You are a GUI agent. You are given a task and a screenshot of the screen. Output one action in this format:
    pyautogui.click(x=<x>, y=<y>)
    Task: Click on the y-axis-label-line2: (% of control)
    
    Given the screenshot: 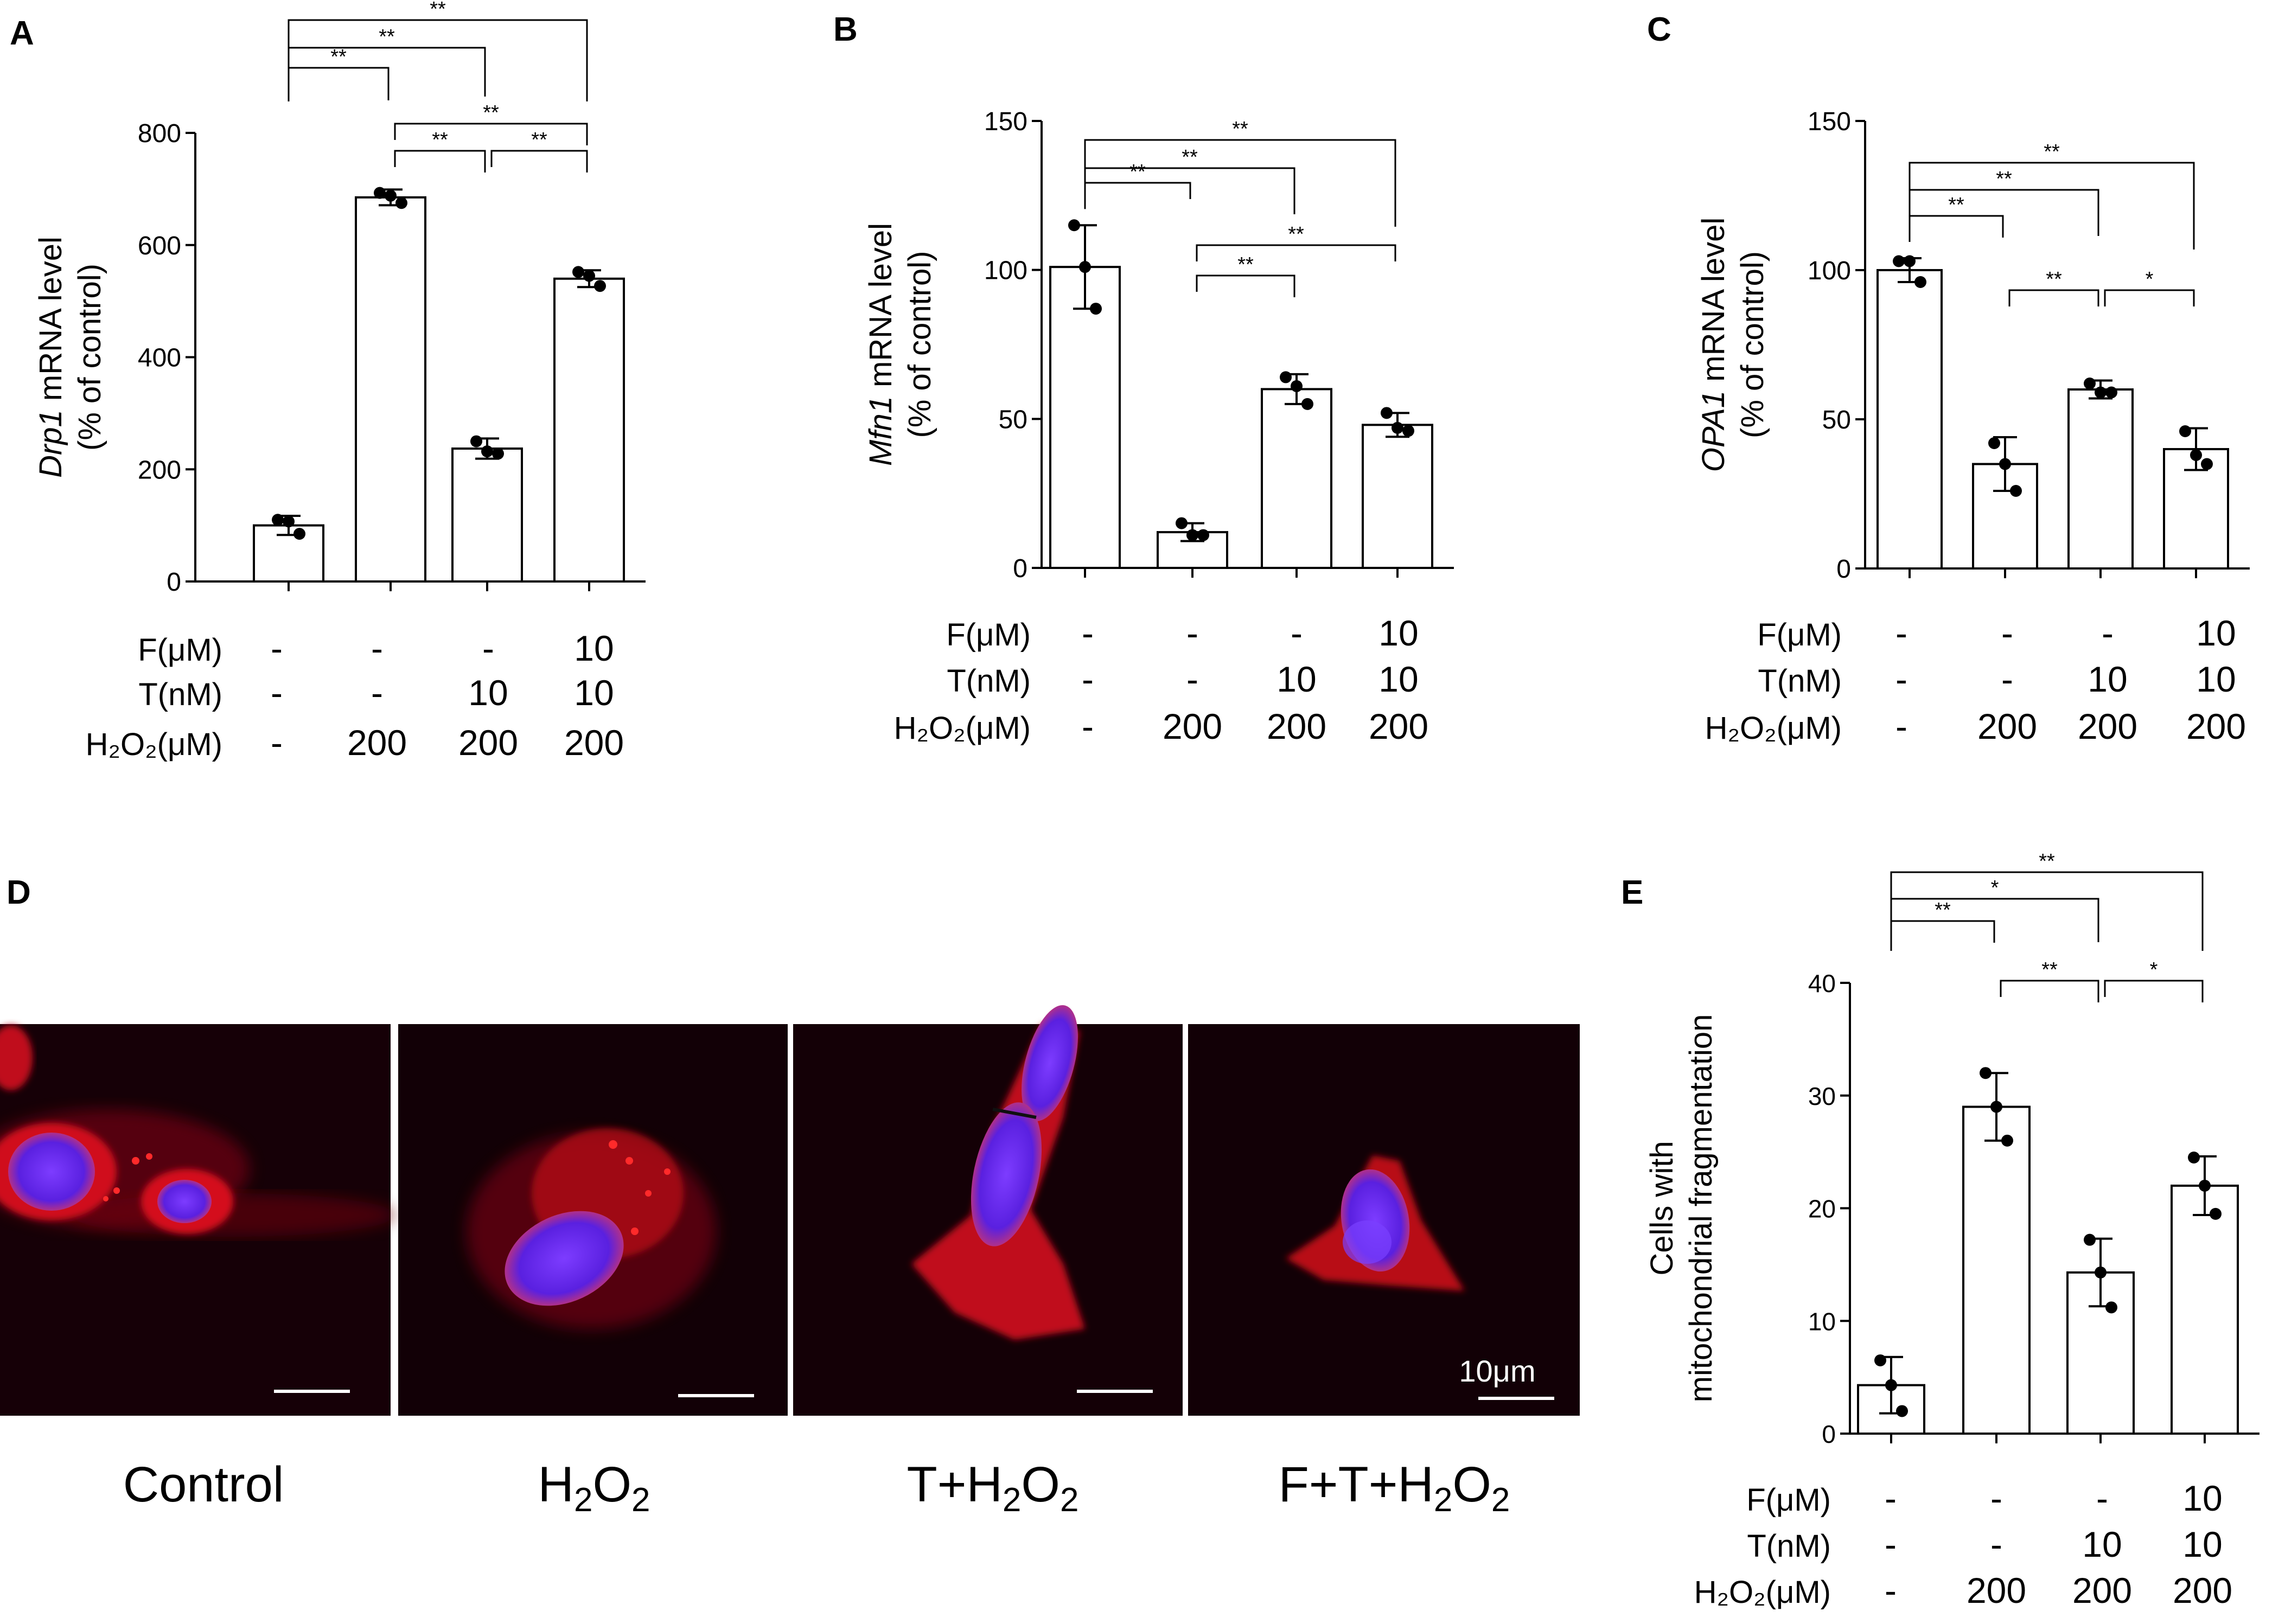 What is the action you would take?
    pyautogui.click(x=1753, y=344)
    